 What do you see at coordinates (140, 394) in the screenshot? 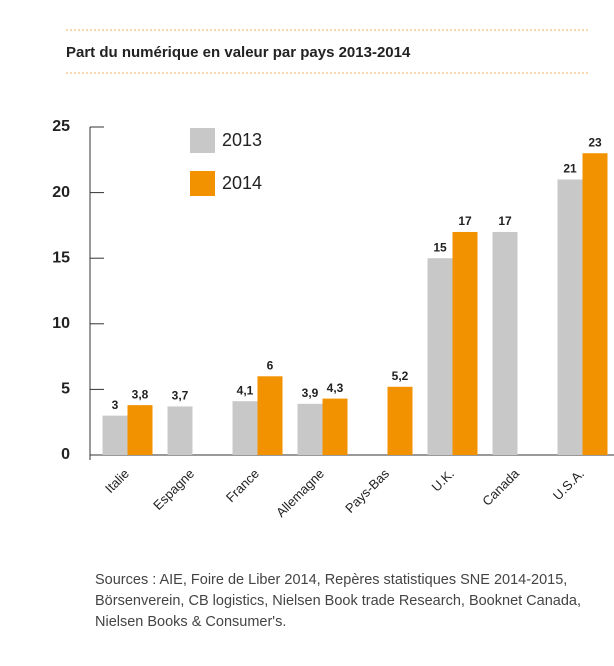
I see `value-label: 3,8` at bounding box center [140, 394].